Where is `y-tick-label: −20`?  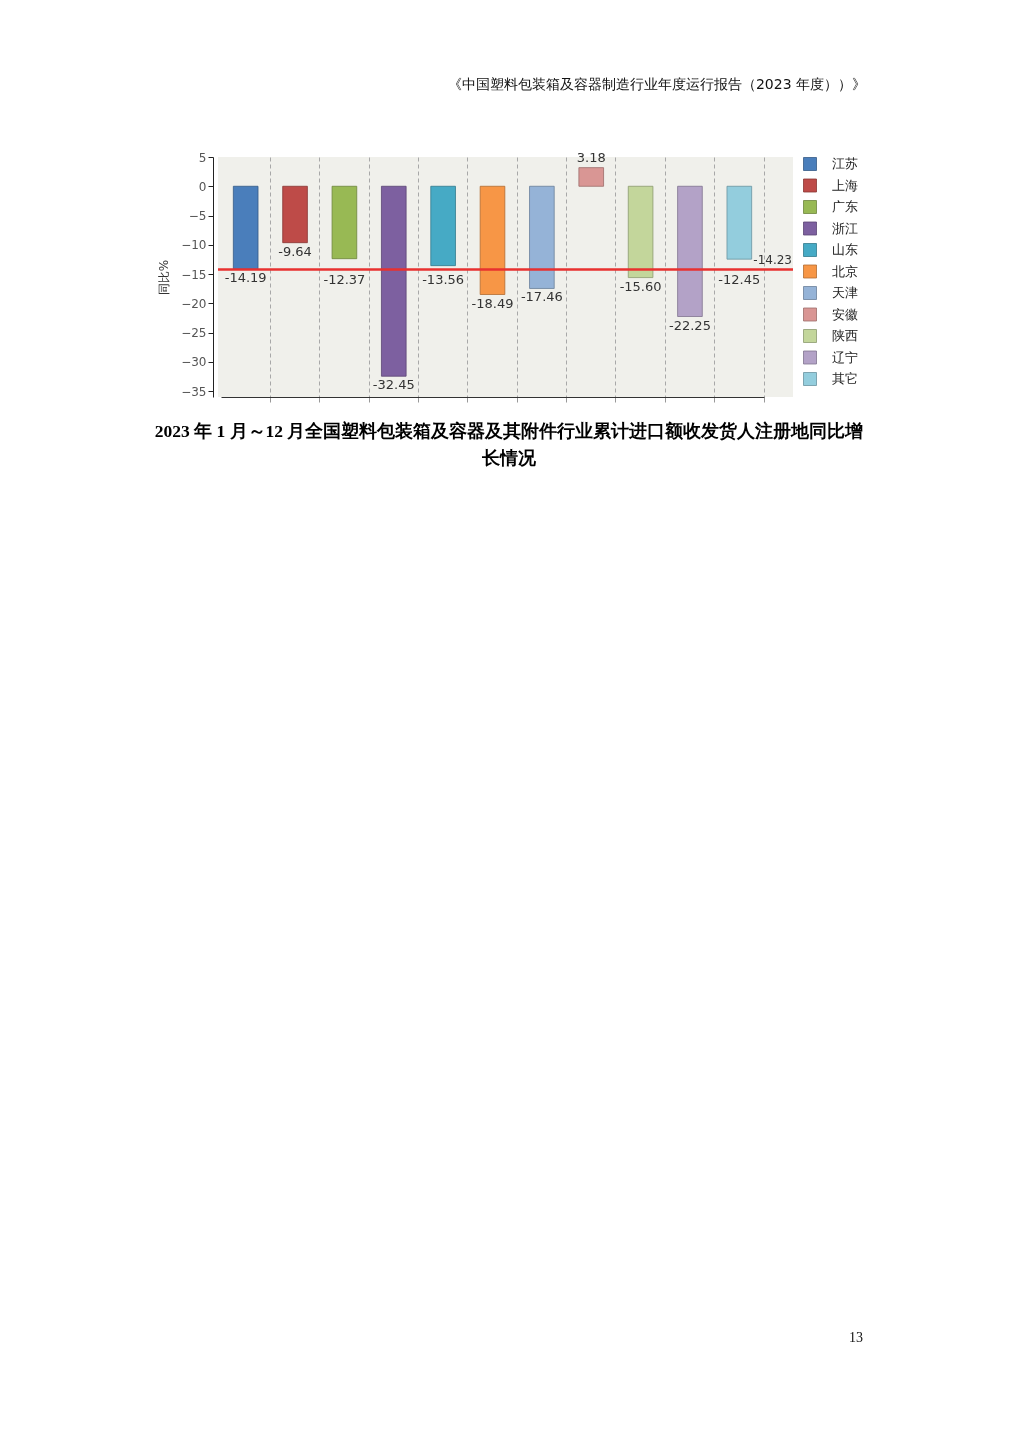 y-tick-label: −20 is located at coordinates (194, 303).